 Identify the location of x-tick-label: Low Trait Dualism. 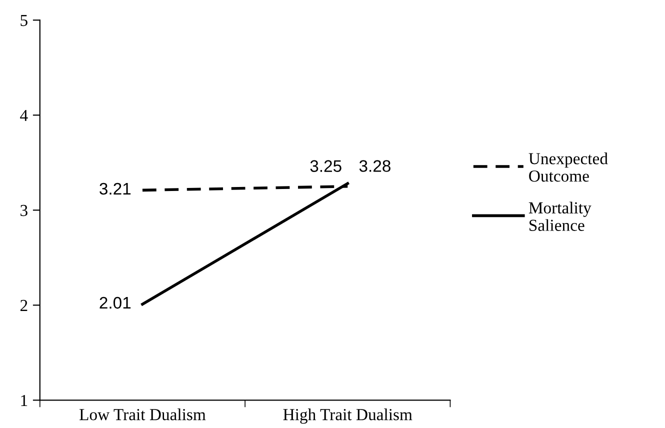
(143, 414).